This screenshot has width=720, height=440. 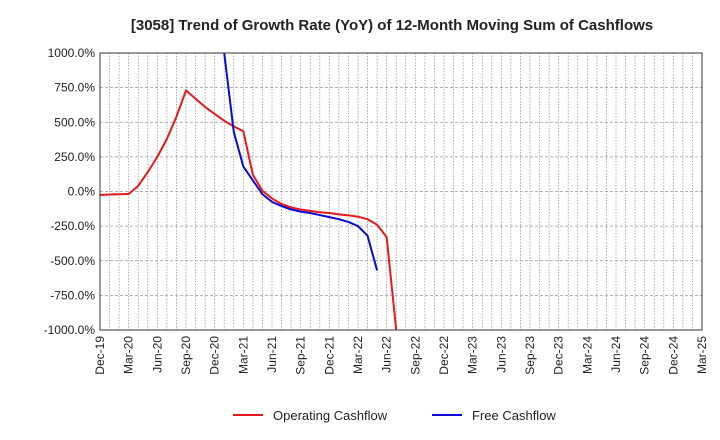 What do you see at coordinates (645, 355) in the screenshot?
I see `x-tick-label: Sep-24` at bounding box center [645, 355].